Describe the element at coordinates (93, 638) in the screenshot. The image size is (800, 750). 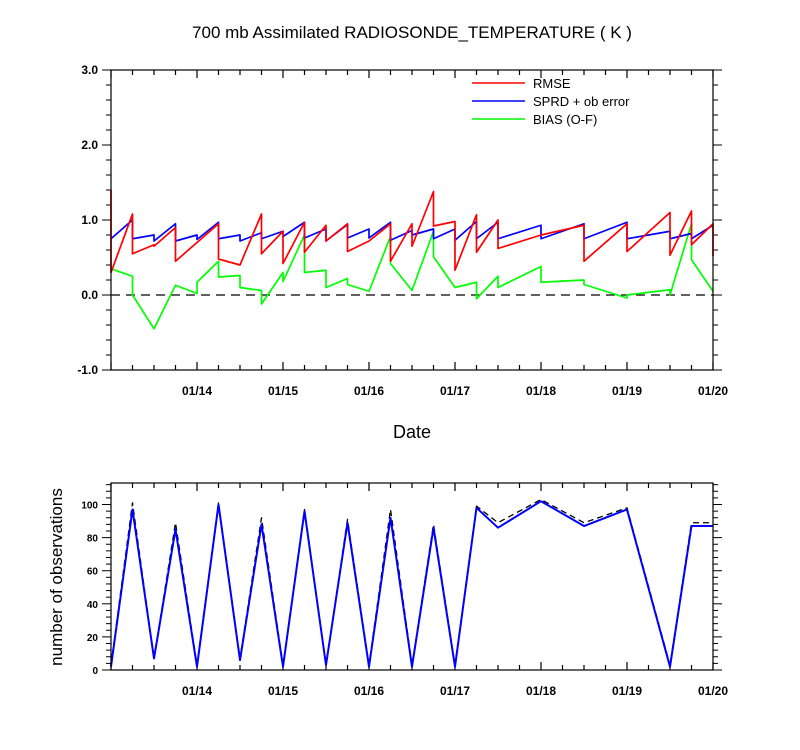
I see `y-tick-label: 20` at that location.